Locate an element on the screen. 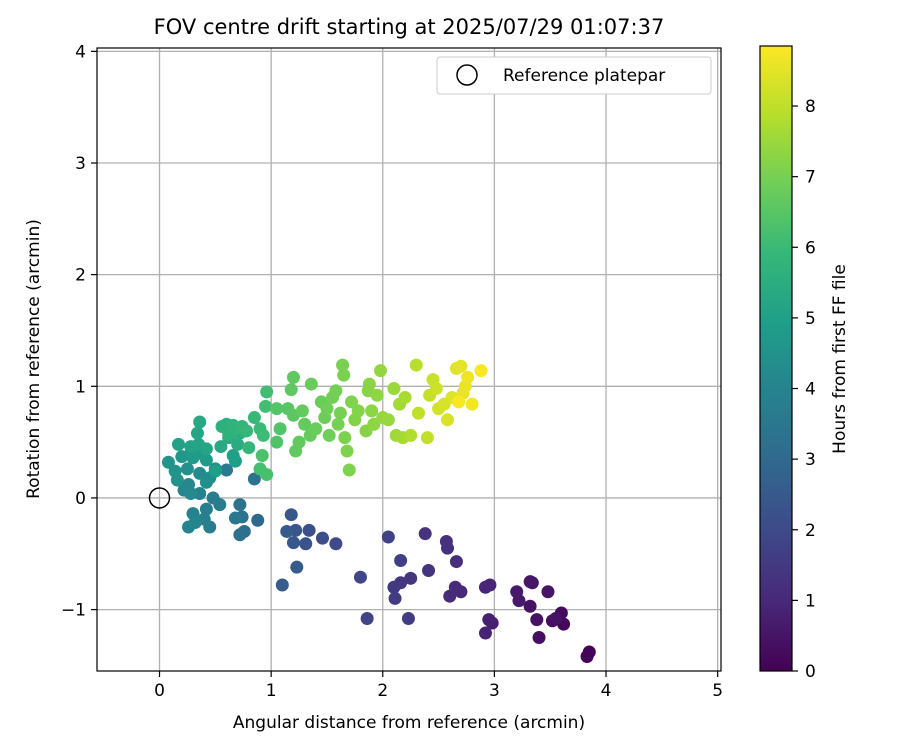 The image size is (900, 750). colorbar-tick-label: 5 is located at coordinates (810, 319).